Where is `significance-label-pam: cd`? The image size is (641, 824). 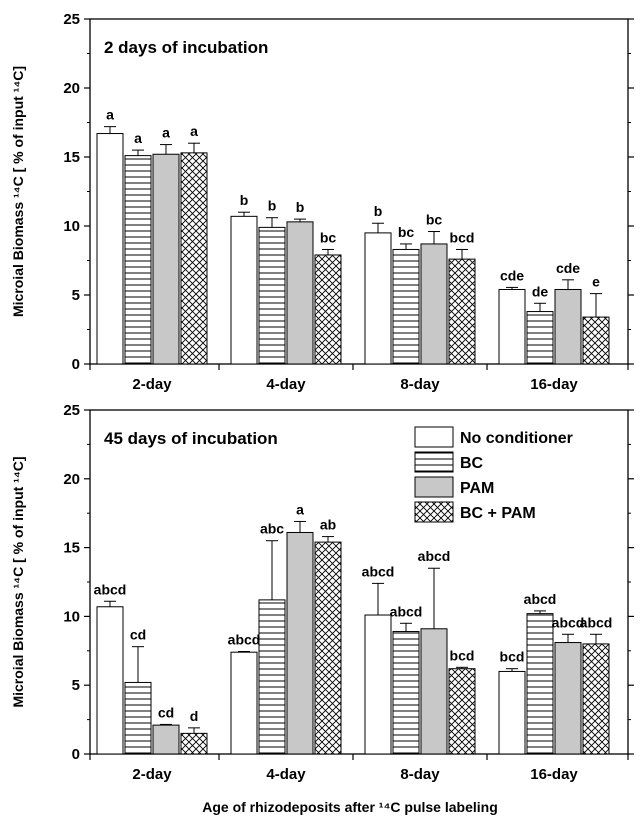 significance-label-pam: cd is located at coordinates (166, 712).